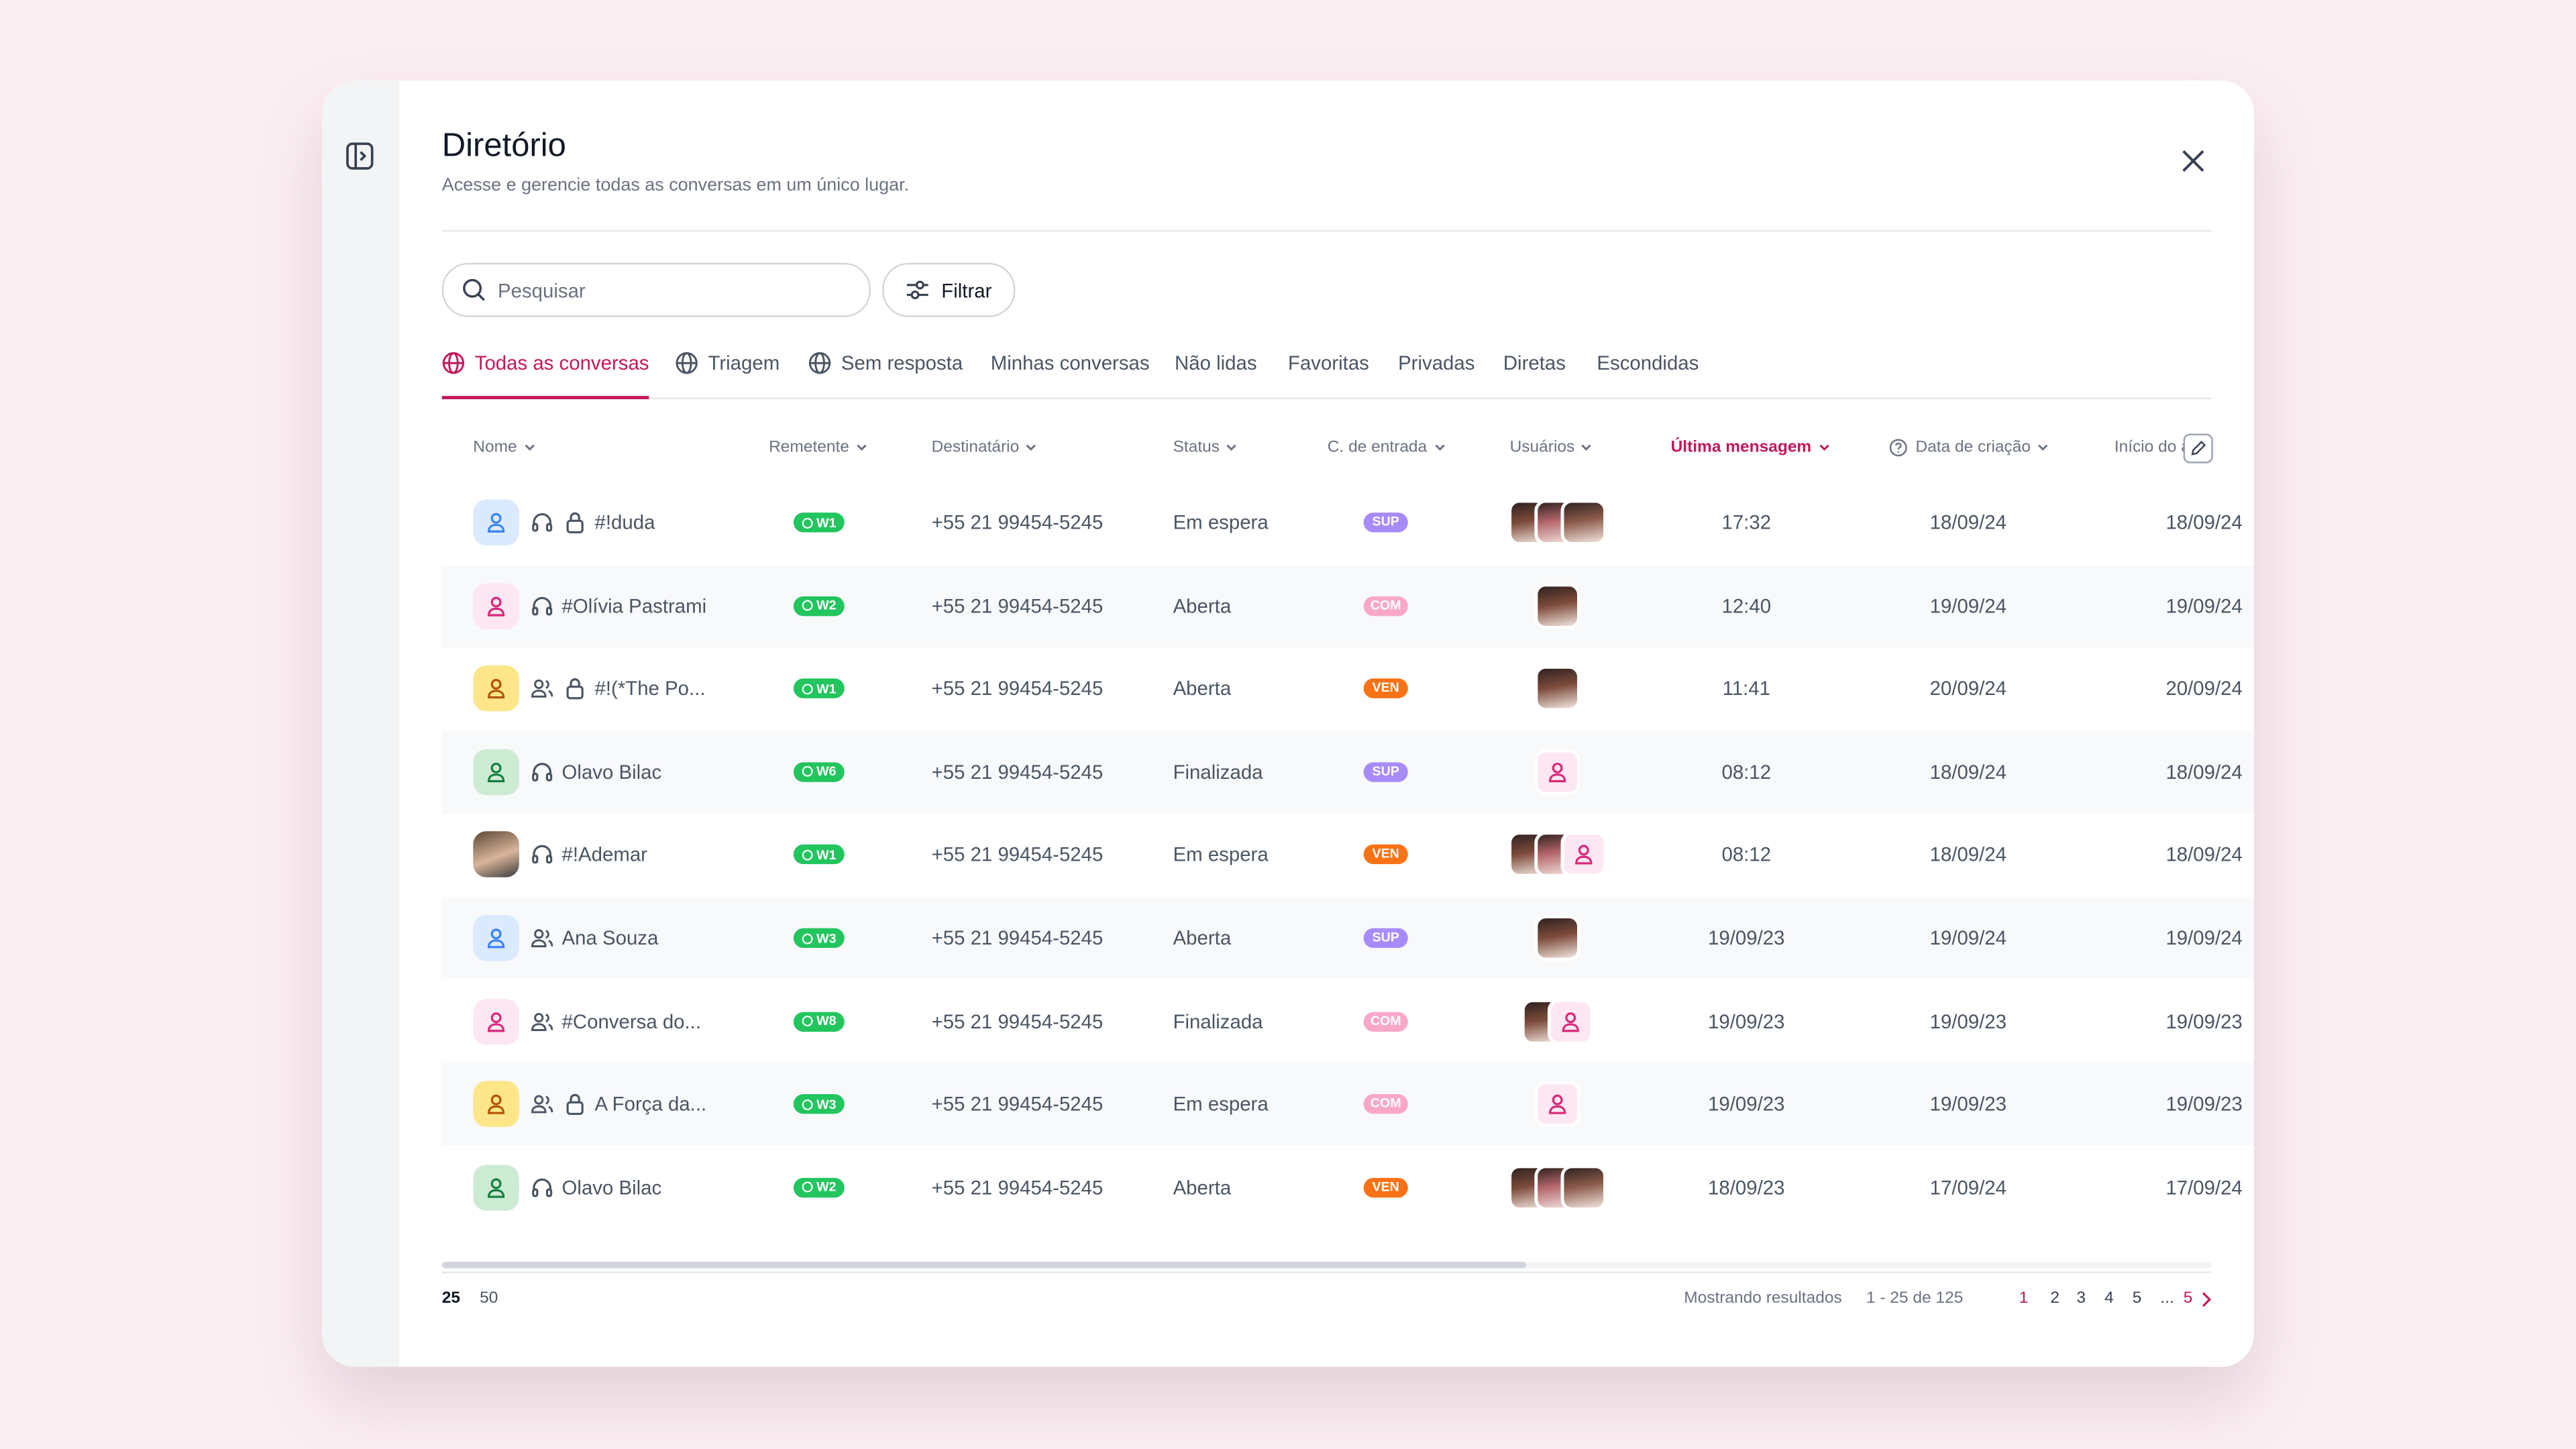 The image size is (2576, 1449). I want to click on tab: Todas as conversas, so click(545, 363).